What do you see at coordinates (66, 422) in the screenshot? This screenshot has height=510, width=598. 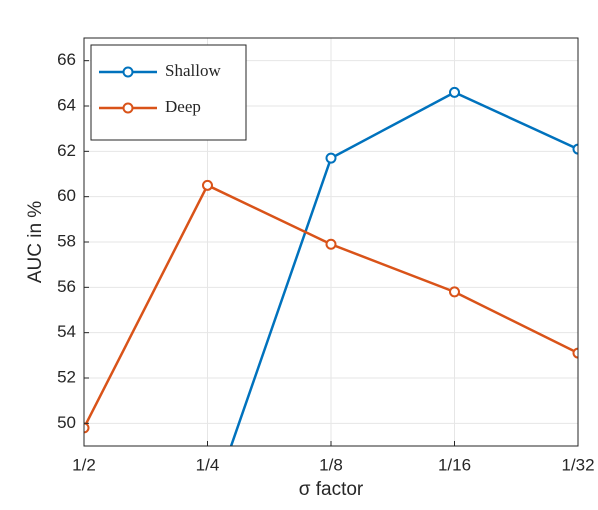 I see `y-tick-label: 50` at bounding box center [66, 422].